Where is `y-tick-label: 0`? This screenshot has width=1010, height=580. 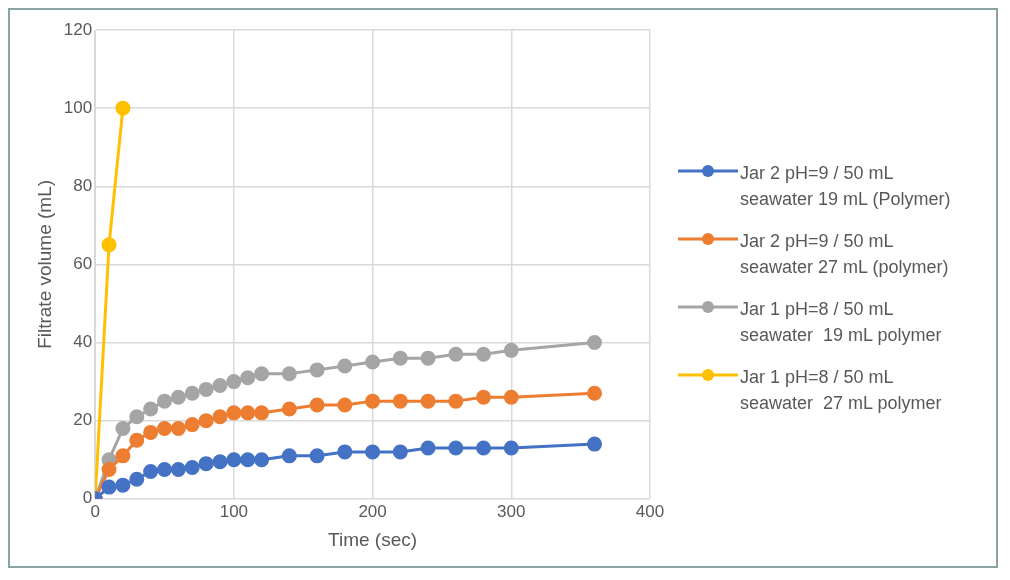 y-tick-label: 0 is located at coordinates (87, 498).